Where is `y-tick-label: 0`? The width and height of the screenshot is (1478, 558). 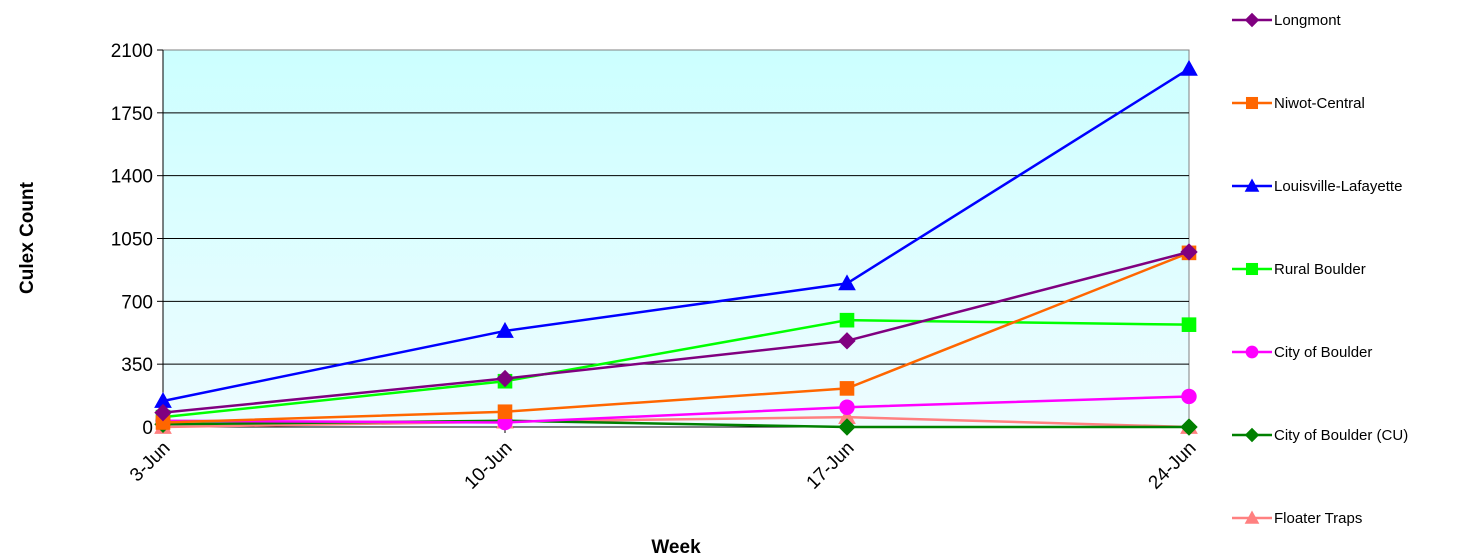
y-tick-label: 0 is located at coordinates (147, 428).